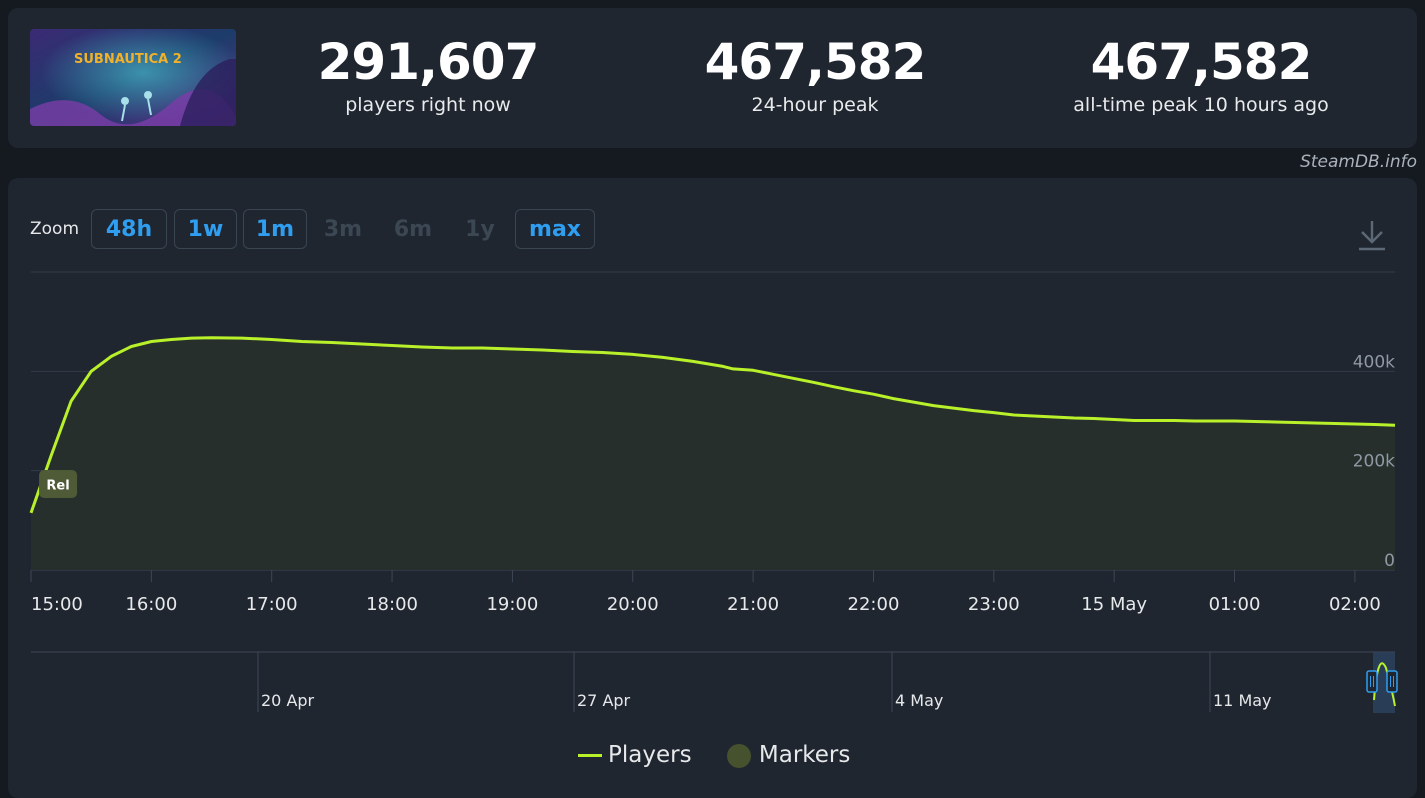 The image size is (1425, 798). I want to click on zoom-1w-button: 1w, so click(205, 229).